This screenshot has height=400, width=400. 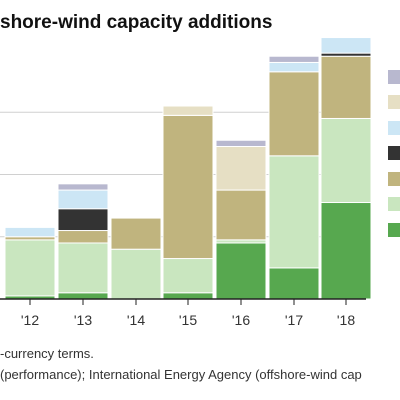 What do you see at coordinates (241, 320) in the screenshot?
I see `x-tick-label: '16` at bounding box center [241, 320].